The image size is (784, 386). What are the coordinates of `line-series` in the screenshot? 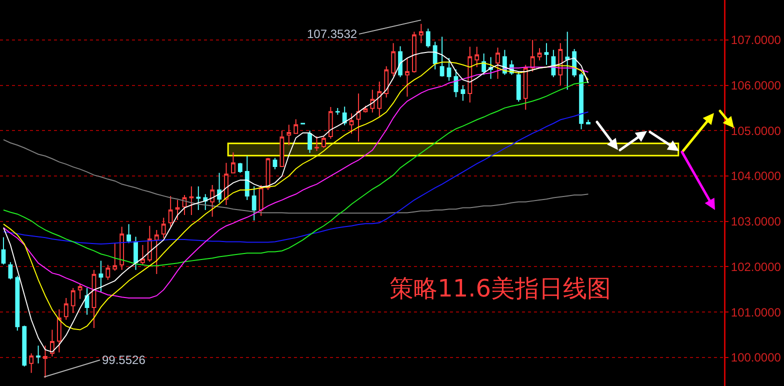 It's located at (295, 176).